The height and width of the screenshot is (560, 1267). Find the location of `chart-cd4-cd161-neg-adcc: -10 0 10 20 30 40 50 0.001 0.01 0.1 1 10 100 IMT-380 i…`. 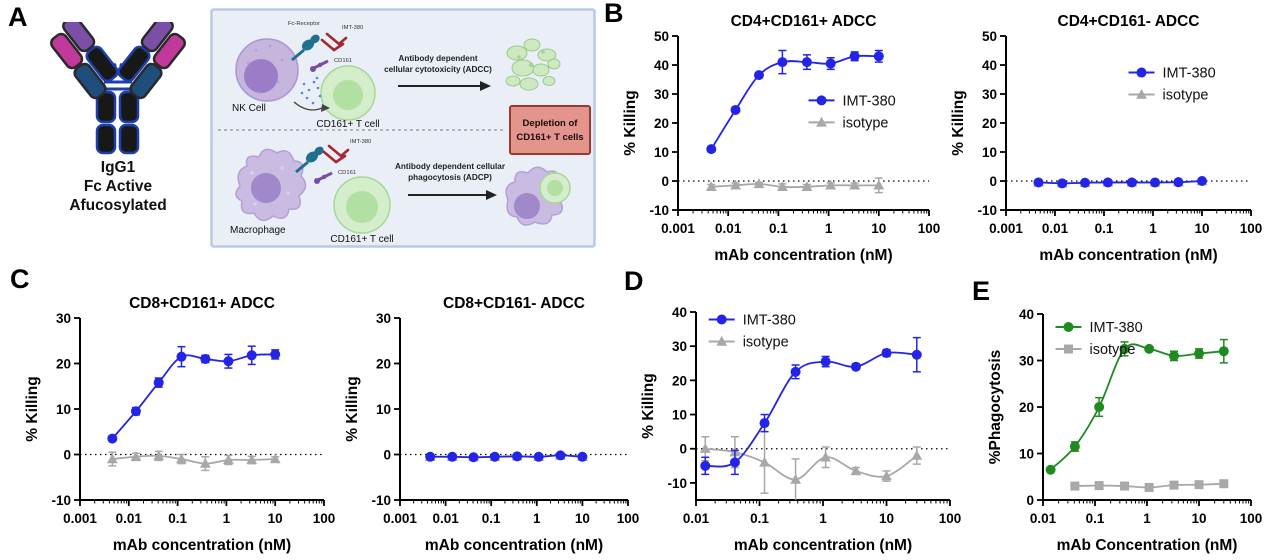

chart-cd4-cd161-neg-adcc: -10 0 10 20 30 40 50 0.001 0.01 0.1 1 10 100 IMT-380 i… is located at coordinates (1107, 137).